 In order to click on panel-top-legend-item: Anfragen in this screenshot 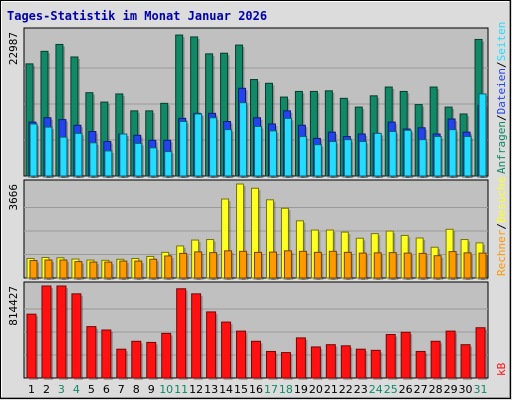, I will do `click(501, 147)`.